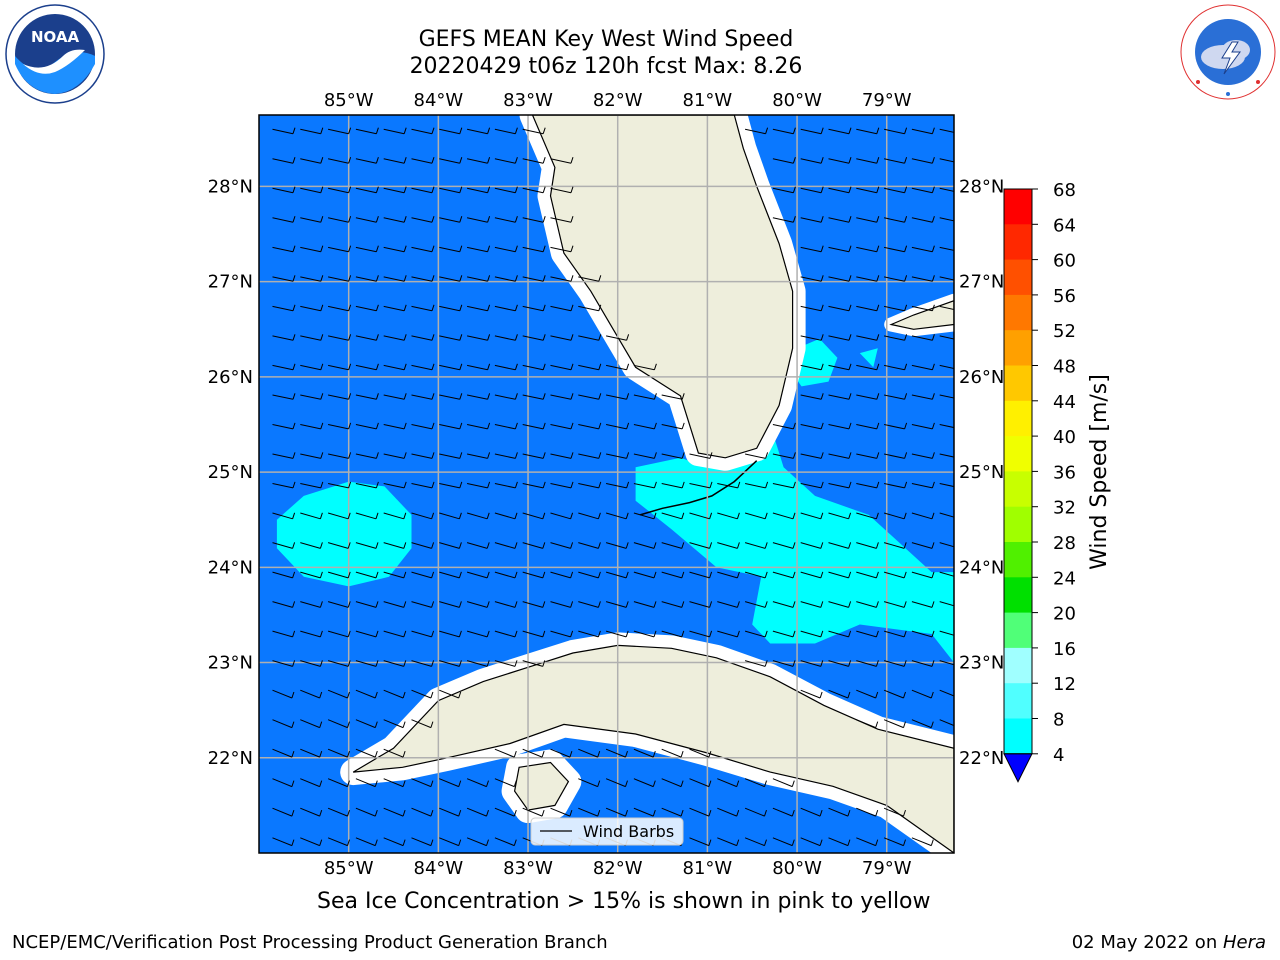 The image size is (1280, 960). What do you see at coordinates (1064, 543) in the screenshot?
I see `colorbar-tick-label: 28` at bounding box center [1064, 543].